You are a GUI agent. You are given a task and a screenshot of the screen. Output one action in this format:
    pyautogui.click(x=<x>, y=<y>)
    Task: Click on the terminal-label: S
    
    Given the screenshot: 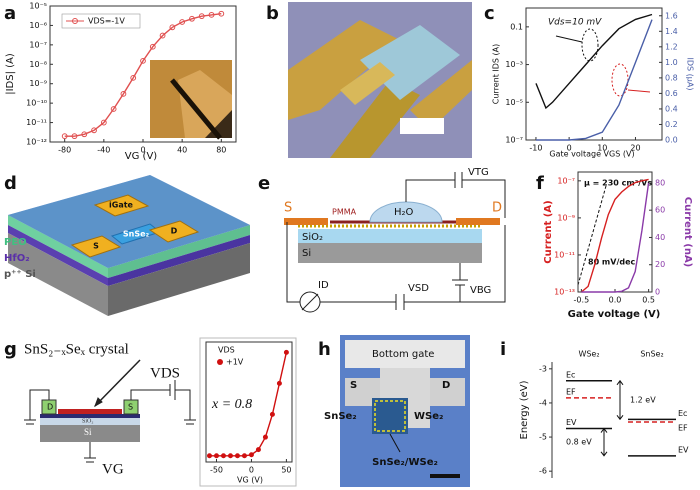 What is the action you would take?
    pyautogui.click(x=130, y=407)
    